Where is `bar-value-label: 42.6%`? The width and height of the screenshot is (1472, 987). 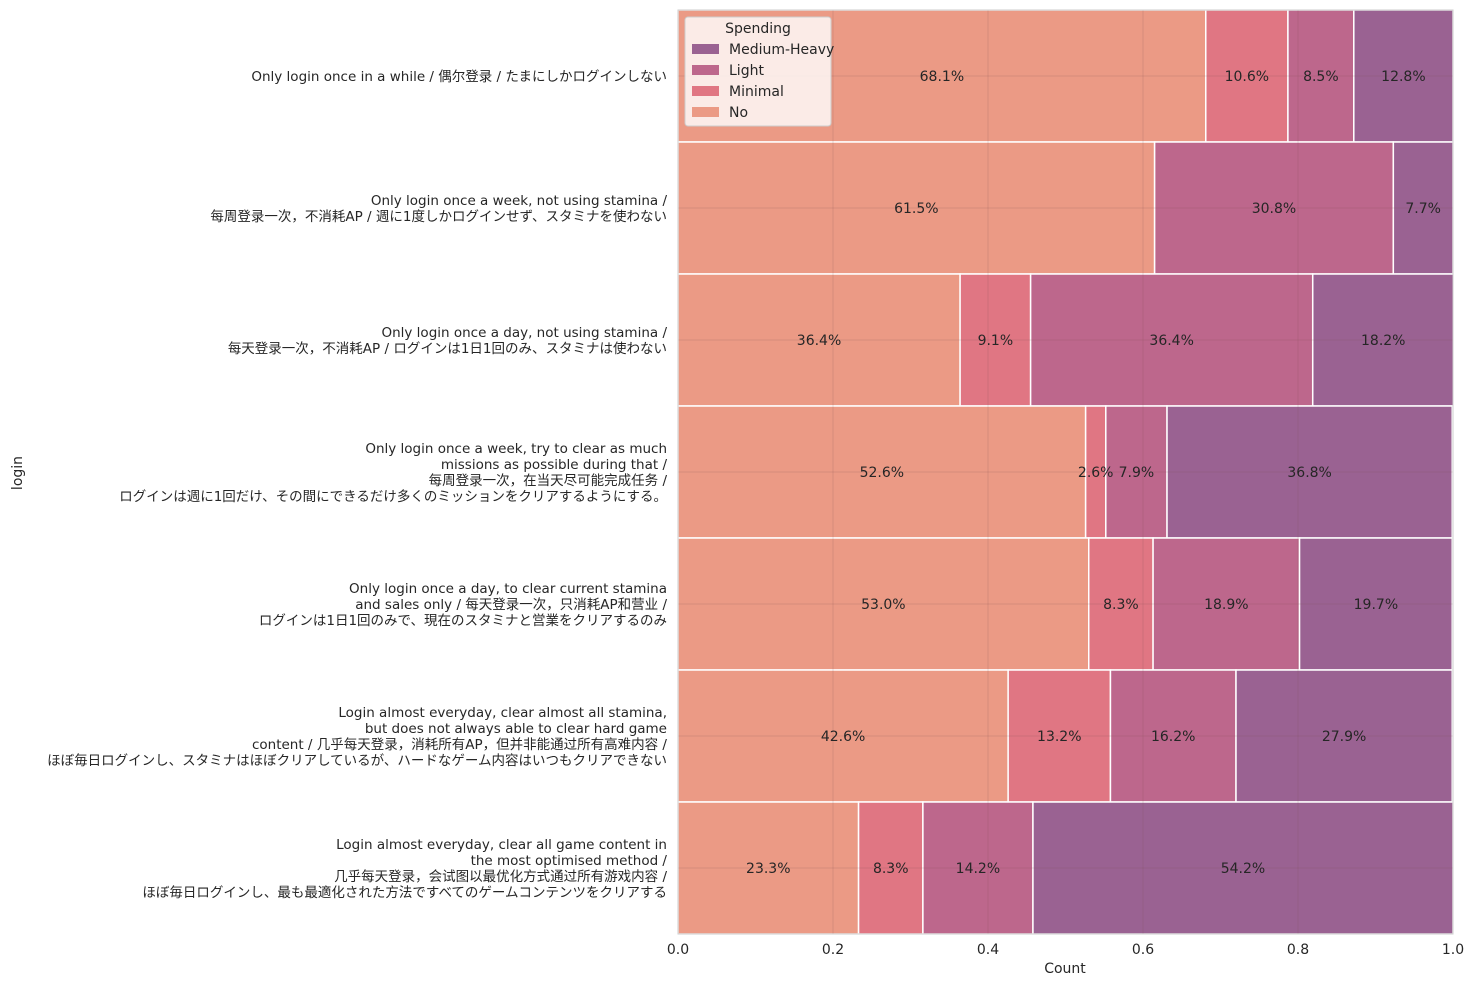 bar-value-label: 42.6% is located at coordinates (843, 737).